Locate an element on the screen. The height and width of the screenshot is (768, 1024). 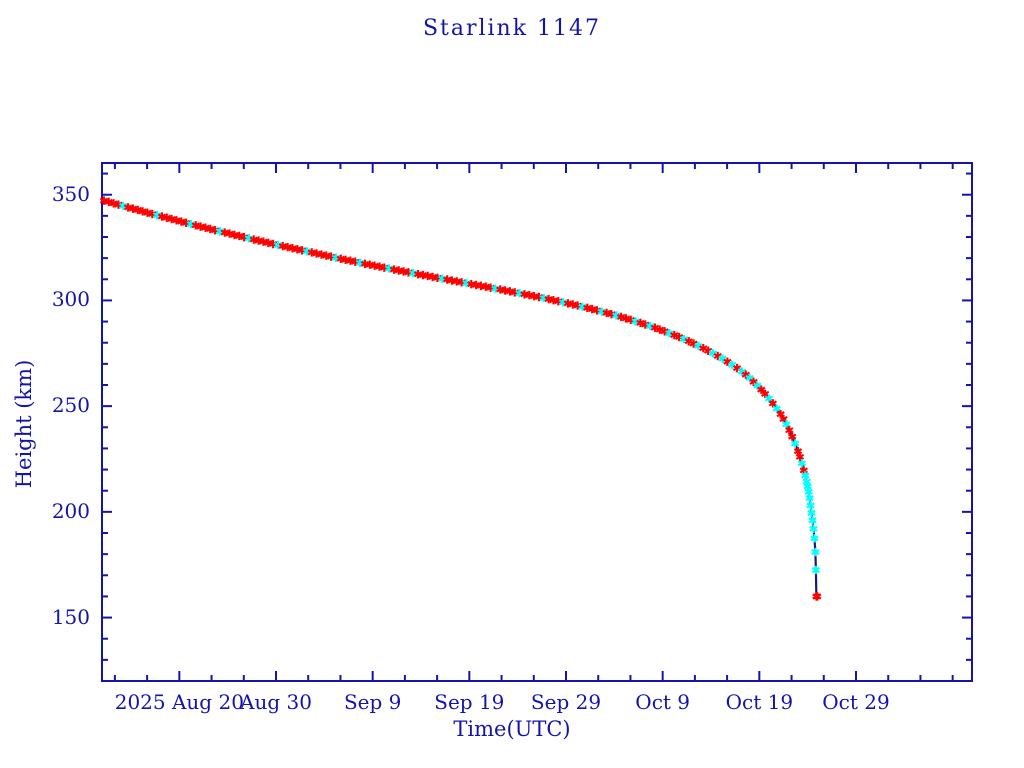
y-tick-label: 350 is located at coordinates (70, 193).